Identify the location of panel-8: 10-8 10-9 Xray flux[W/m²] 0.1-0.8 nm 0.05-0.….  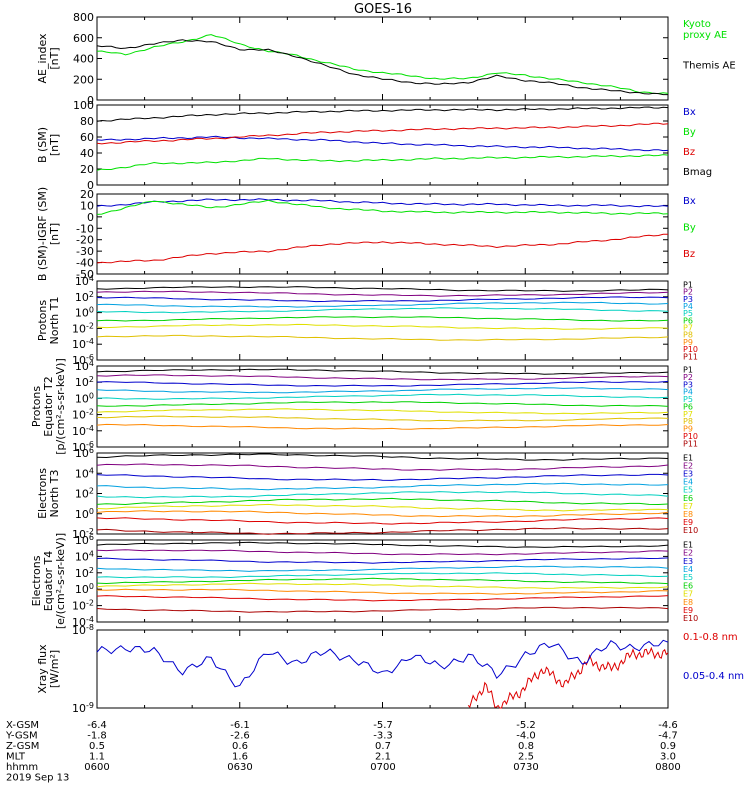
(390, 669).